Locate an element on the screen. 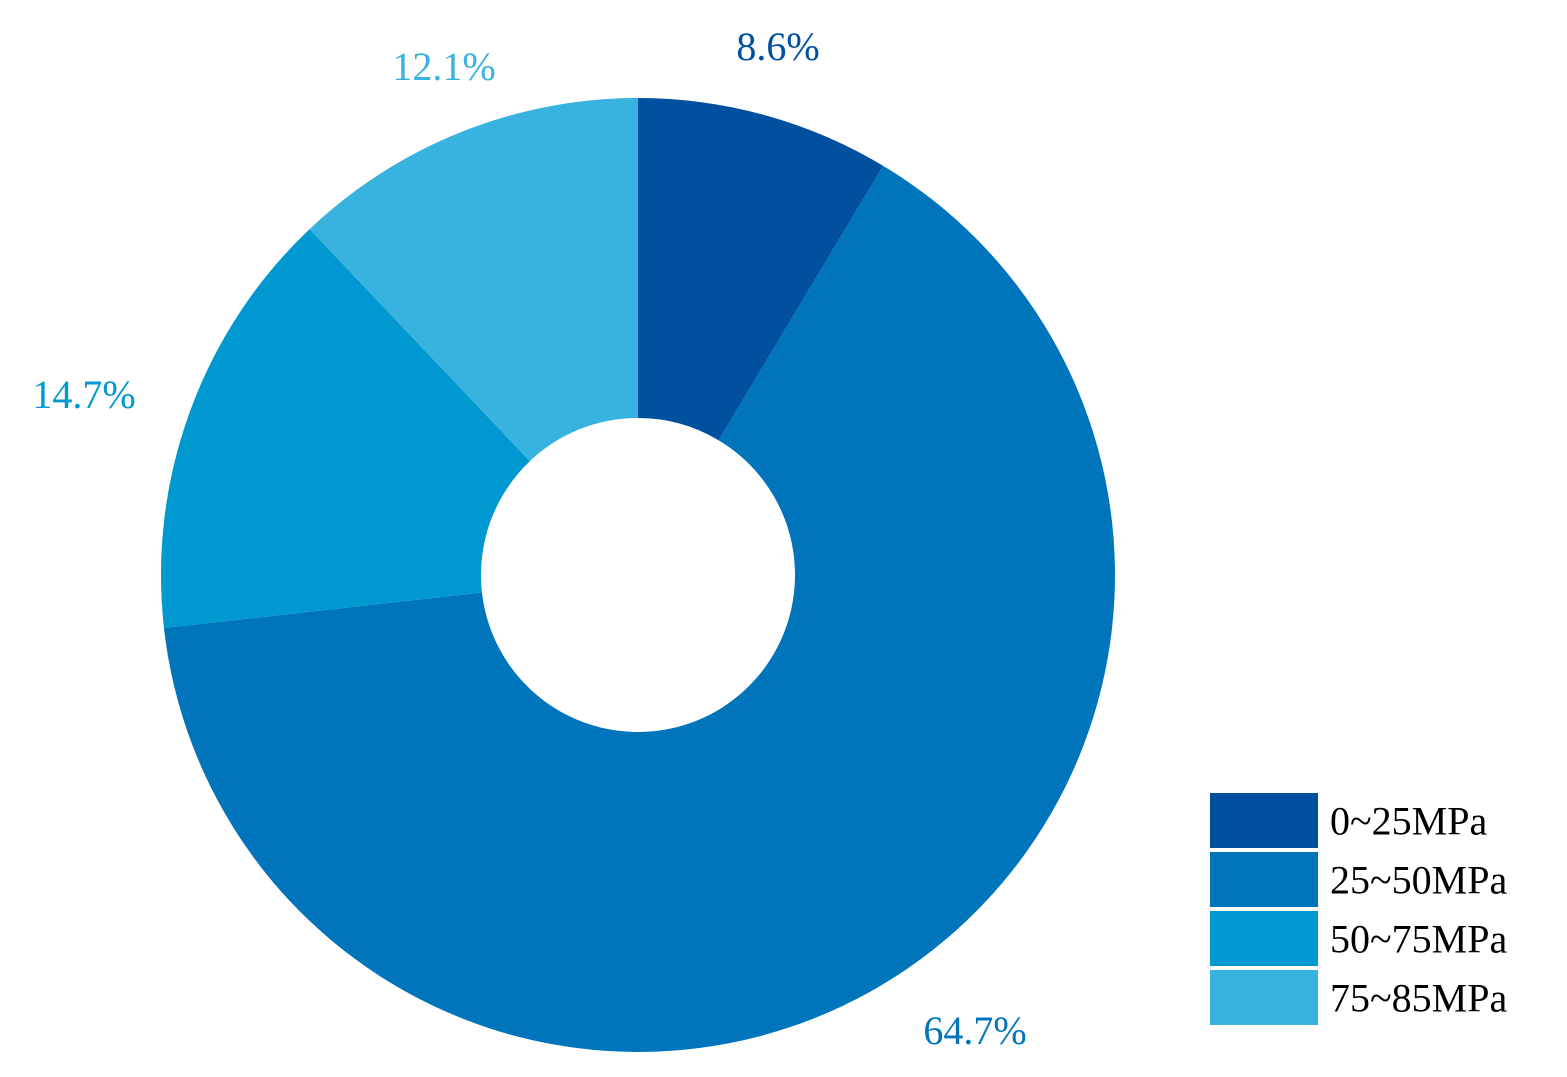  legend: 0~25MPa 25~50MPa 50~75MPa 75~85MPa is located at coordinates (1358, 909).